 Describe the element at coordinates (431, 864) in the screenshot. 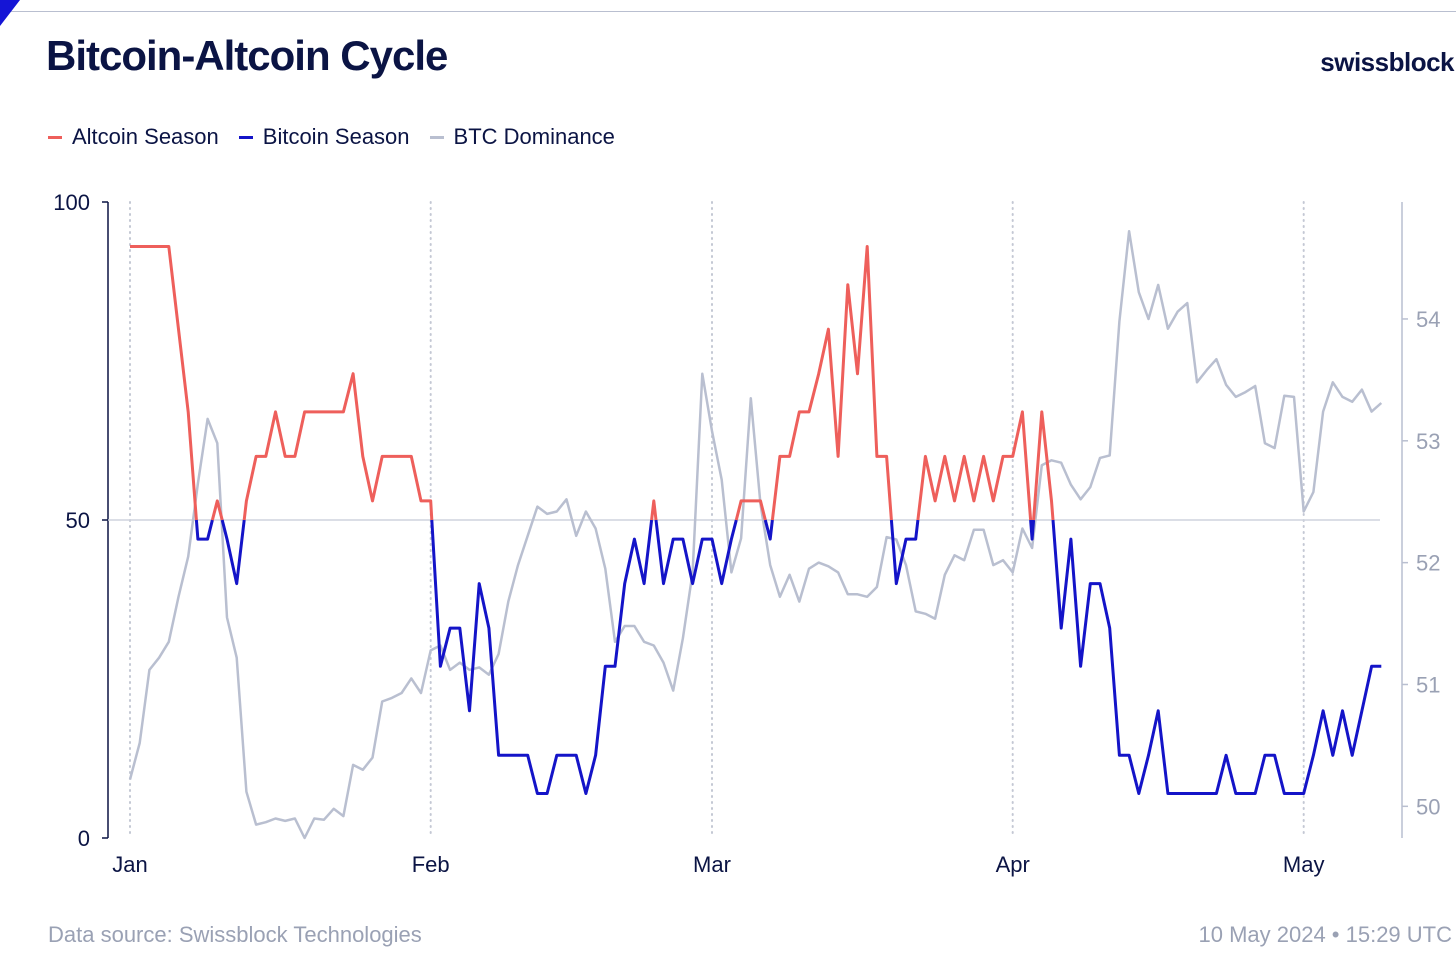

I see `x-tick-label: Feb` at that location.